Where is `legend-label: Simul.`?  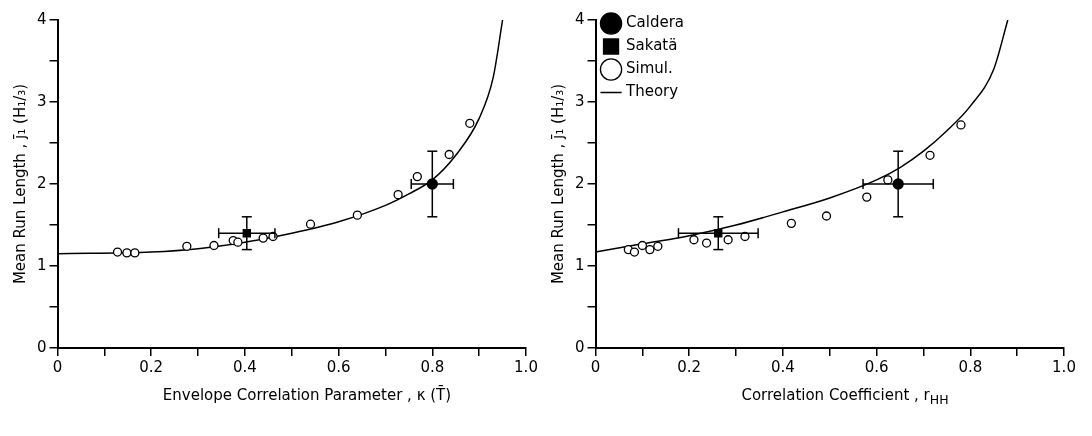
legend-label: Simul. is located at coordinates (649, 68).